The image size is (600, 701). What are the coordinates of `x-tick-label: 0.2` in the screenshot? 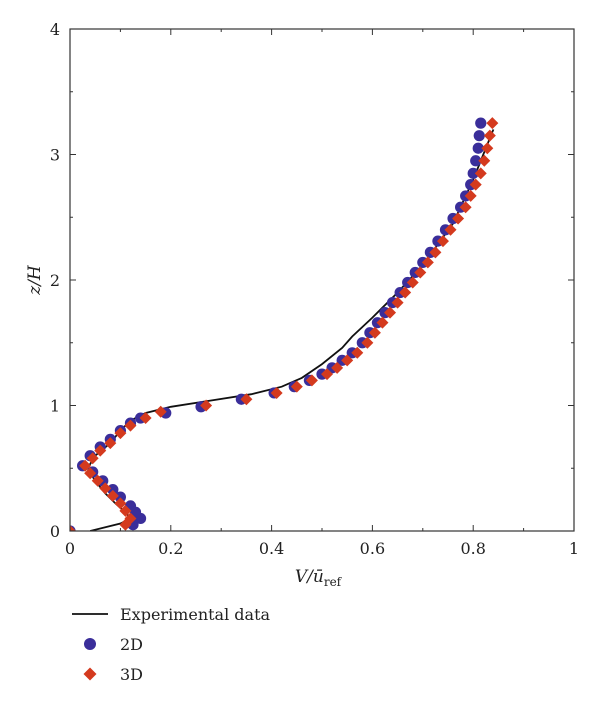 It's located at (170, 548).